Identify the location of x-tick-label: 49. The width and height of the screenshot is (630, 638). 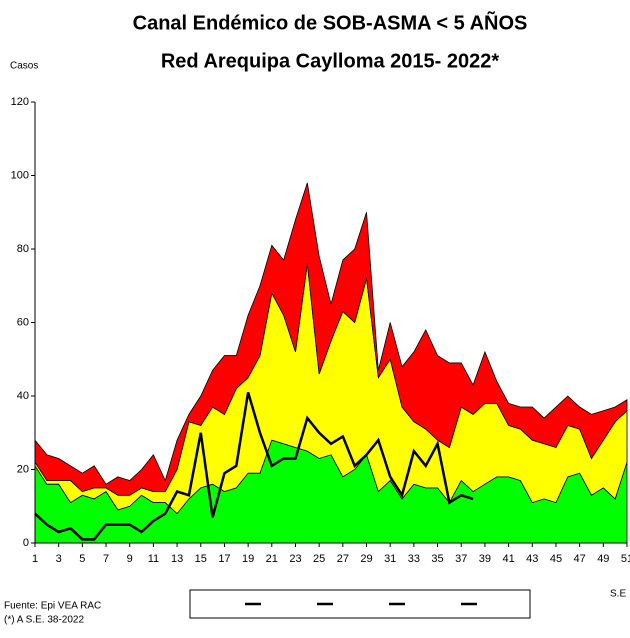
(603, 559).